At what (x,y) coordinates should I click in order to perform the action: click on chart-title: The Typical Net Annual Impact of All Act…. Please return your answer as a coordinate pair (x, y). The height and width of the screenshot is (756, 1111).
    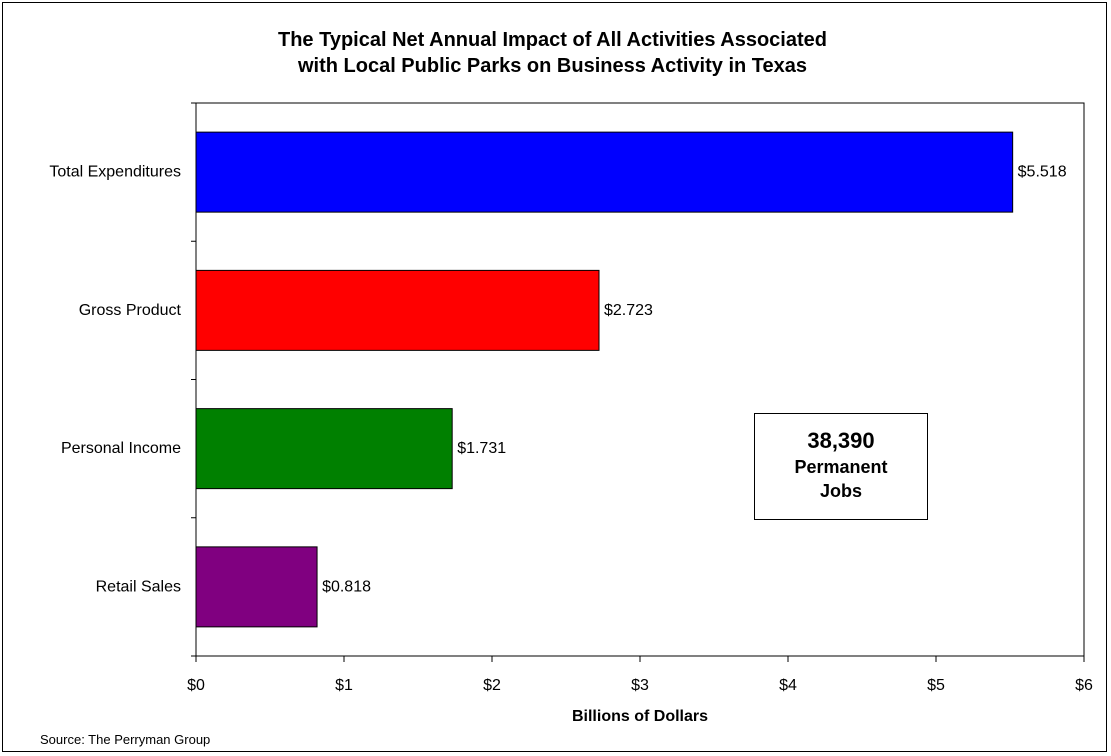
    Looking at the image, I should click on (552, 53).